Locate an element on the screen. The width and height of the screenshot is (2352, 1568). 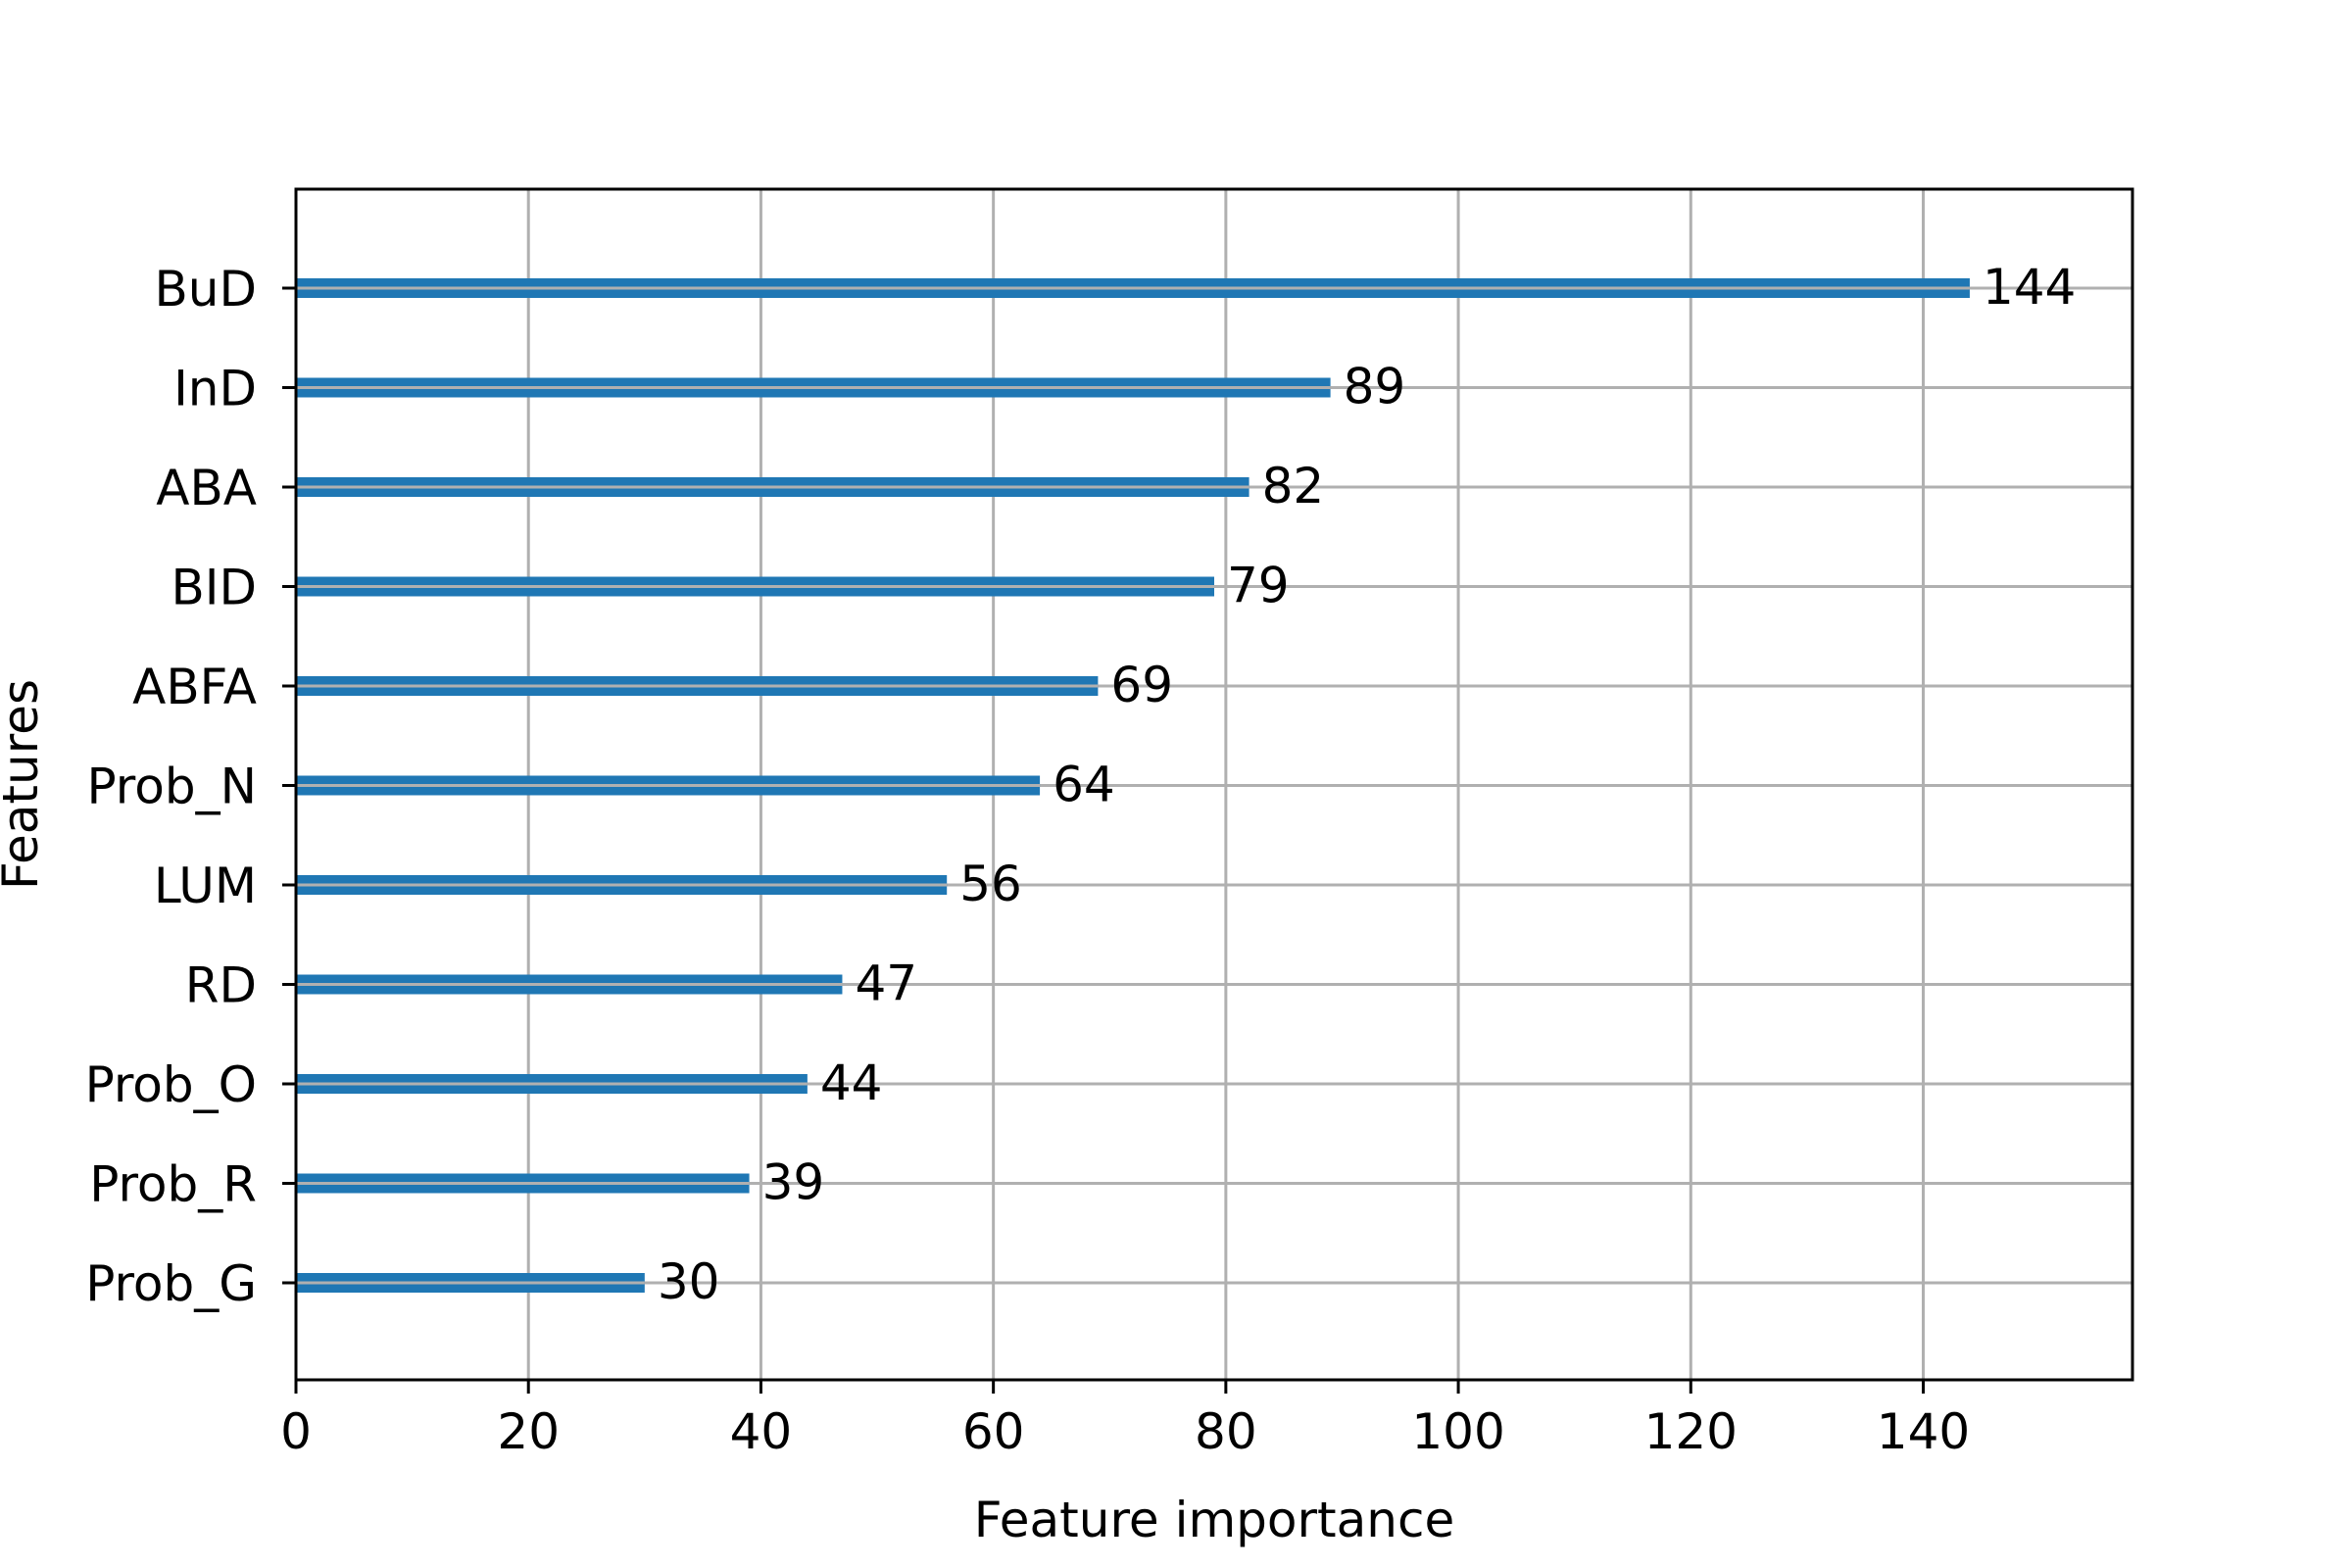
data-label: 79 is located at coordinates (1258, 586).